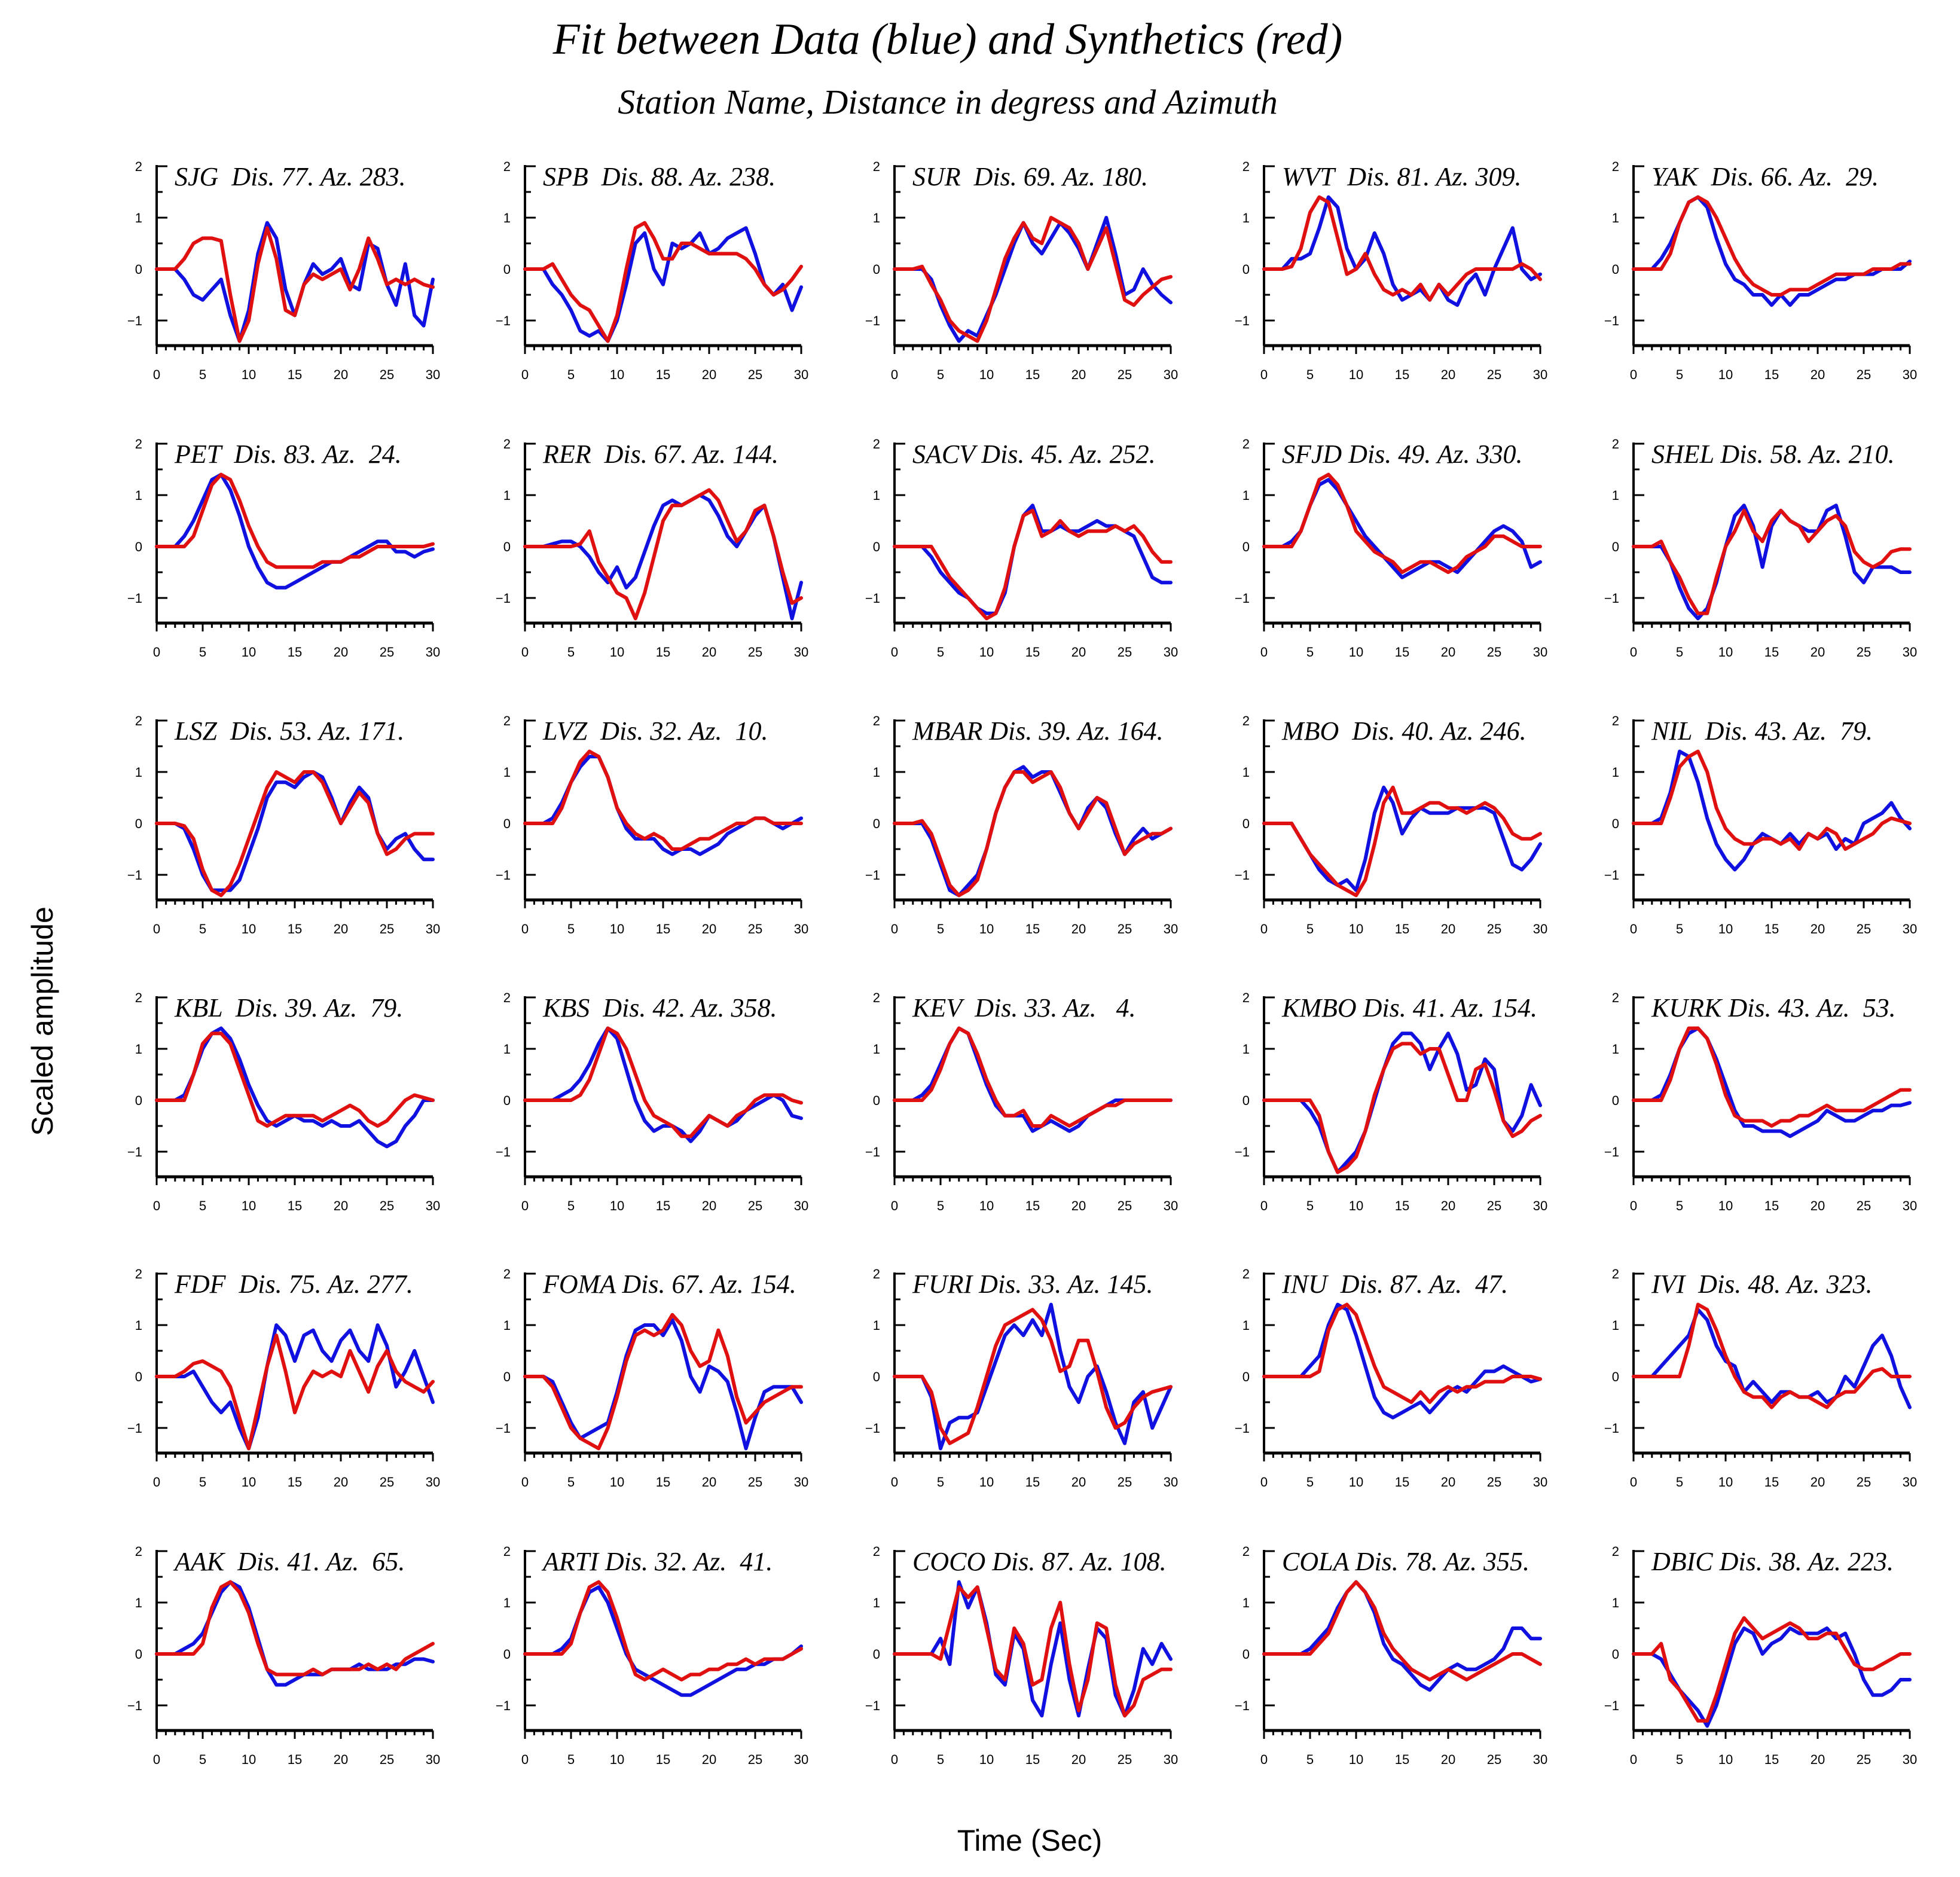  I want to click on station-panel: FURI Dis. 33. Az. 145.210−10 5 10 15 20 25 30, so click(1021, 1378).